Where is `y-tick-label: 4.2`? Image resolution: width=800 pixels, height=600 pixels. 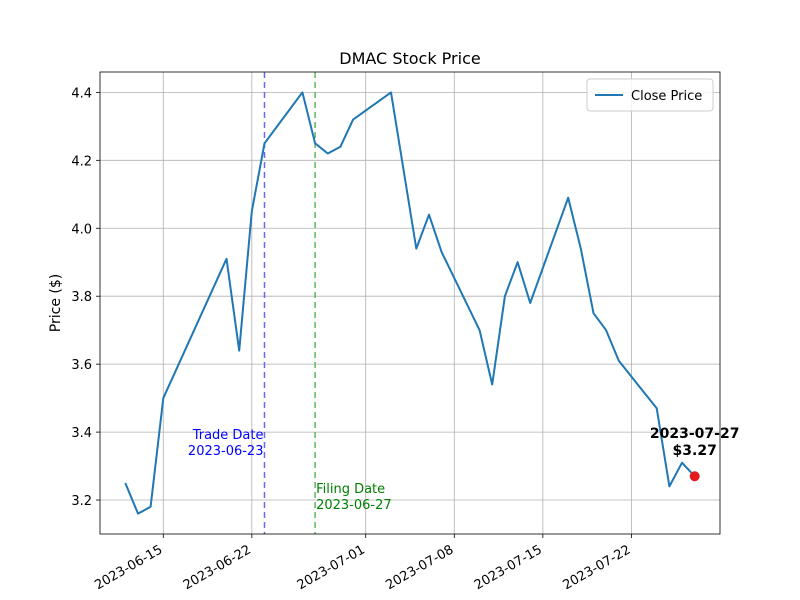 y-tick-label: 4.2 is located at coordinates (81, 161).